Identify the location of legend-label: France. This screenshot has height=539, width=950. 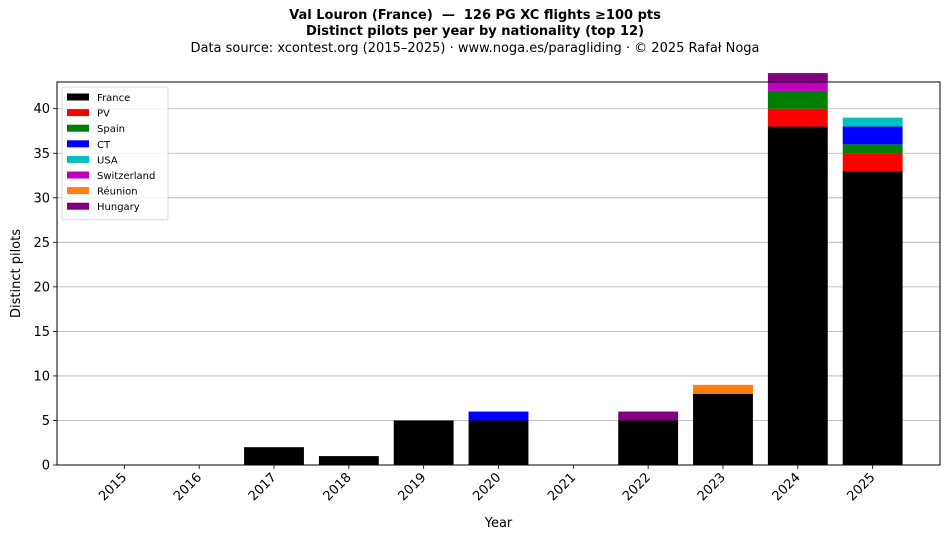
(113, 98).